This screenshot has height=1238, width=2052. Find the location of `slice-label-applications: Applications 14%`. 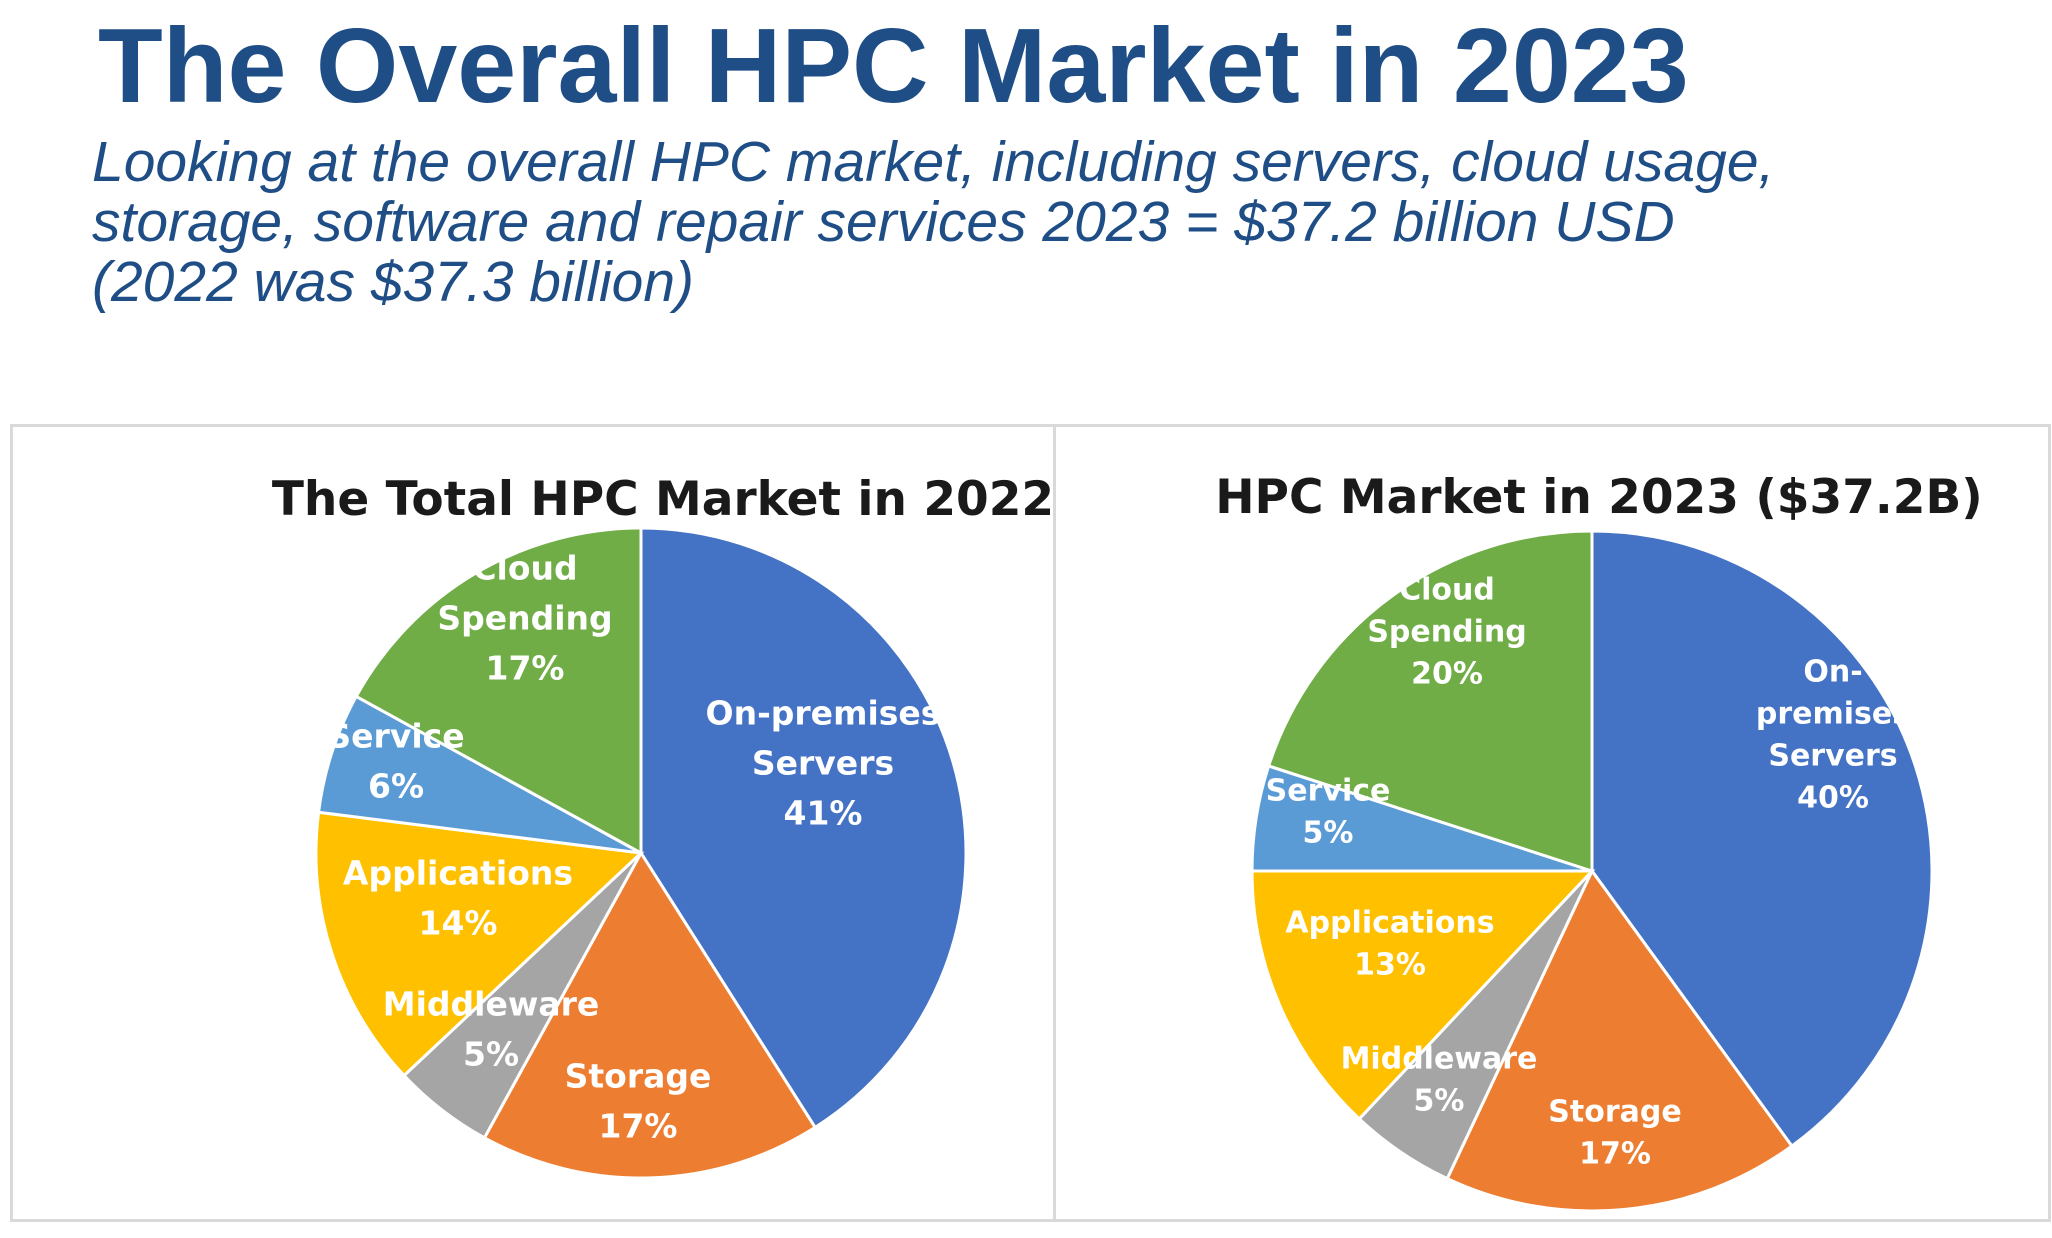

slice-label-applications: Applications 14% is located at coordinates (458, 898).